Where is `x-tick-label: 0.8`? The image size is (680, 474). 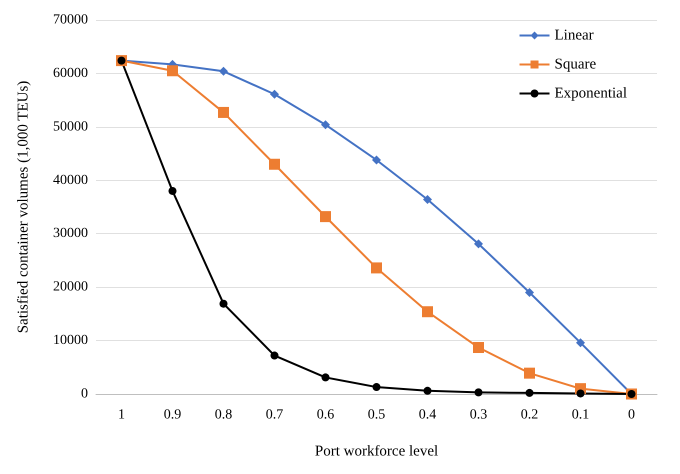
x-tick-label: 0.8 is located at coordinates (223, 415).